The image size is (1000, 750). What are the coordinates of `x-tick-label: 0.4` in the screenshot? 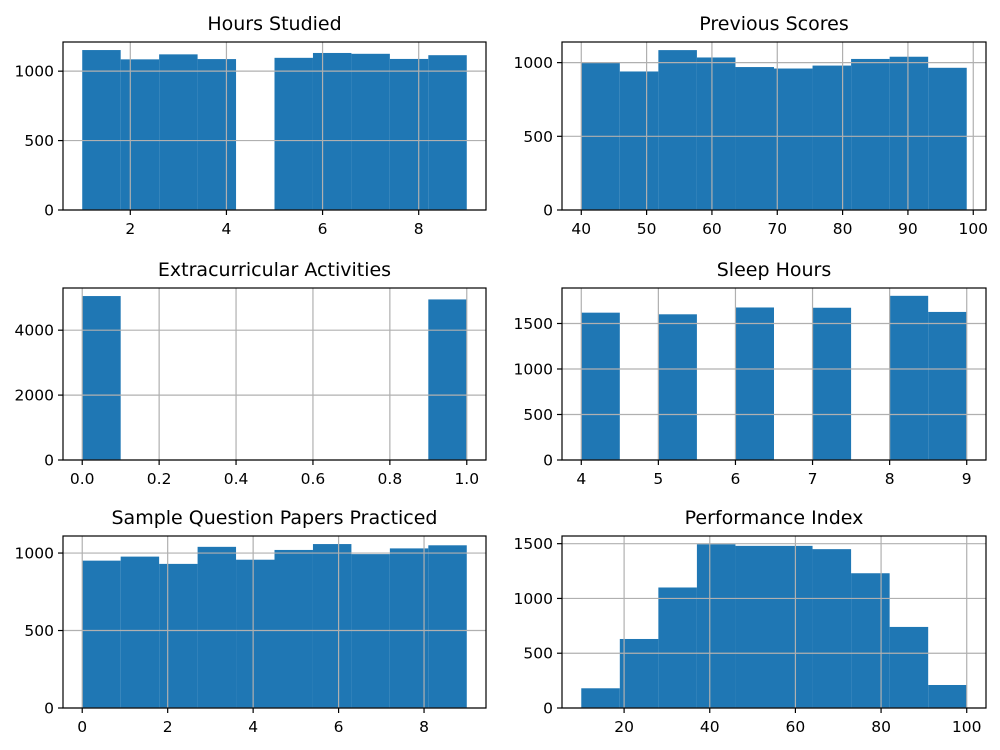 It's located at (236, 479).